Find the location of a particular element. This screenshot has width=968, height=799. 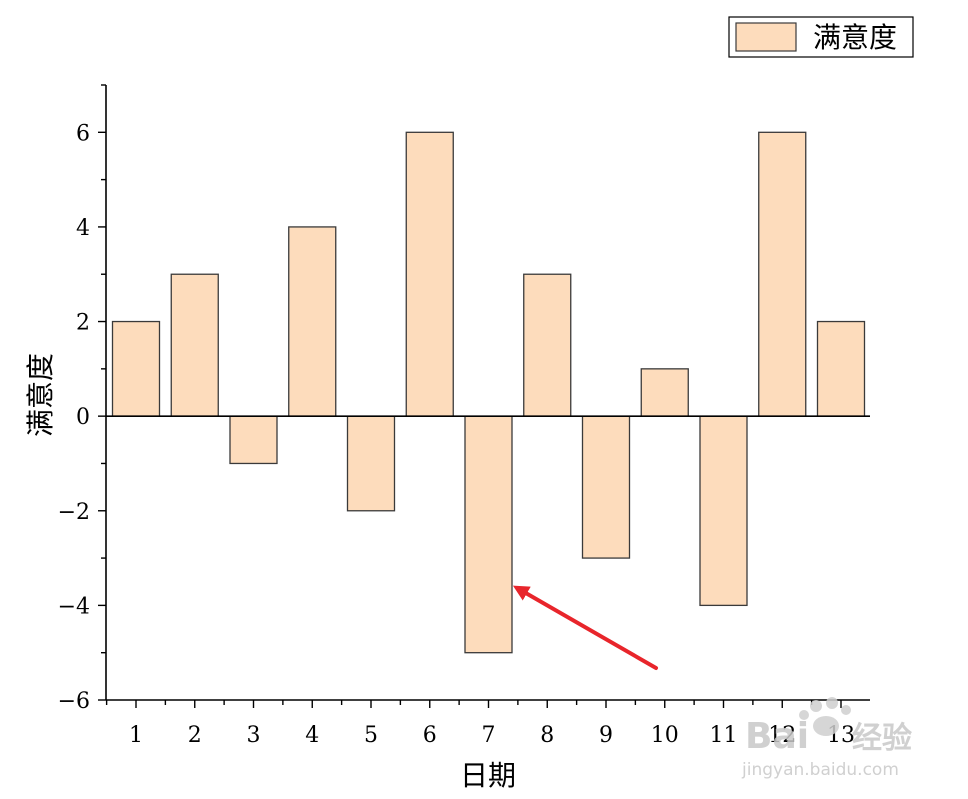

y-tick-label: −6 is located at coordinates (74, 701).